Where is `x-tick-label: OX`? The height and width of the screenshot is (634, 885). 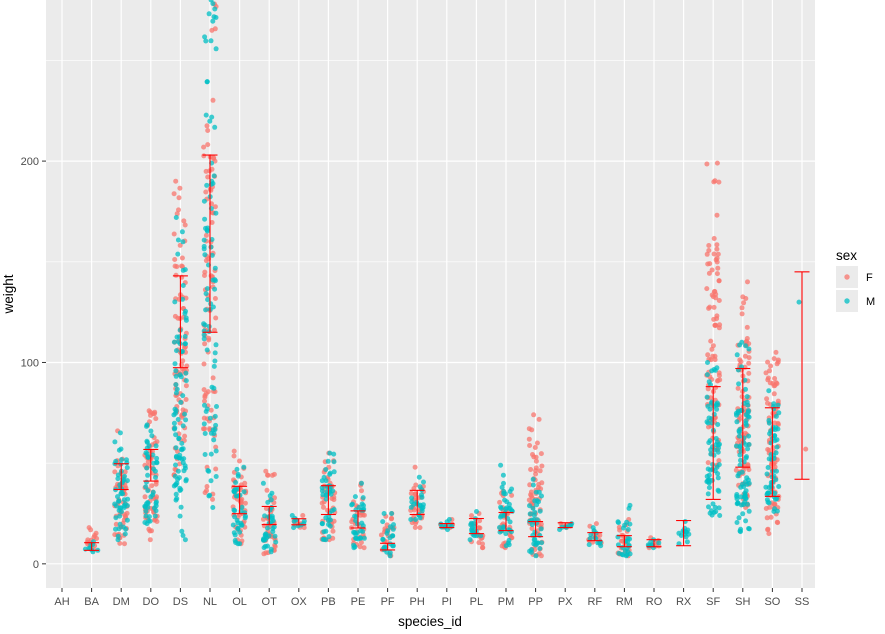 x-tick-label: OX is located at coordinates (299, 602).